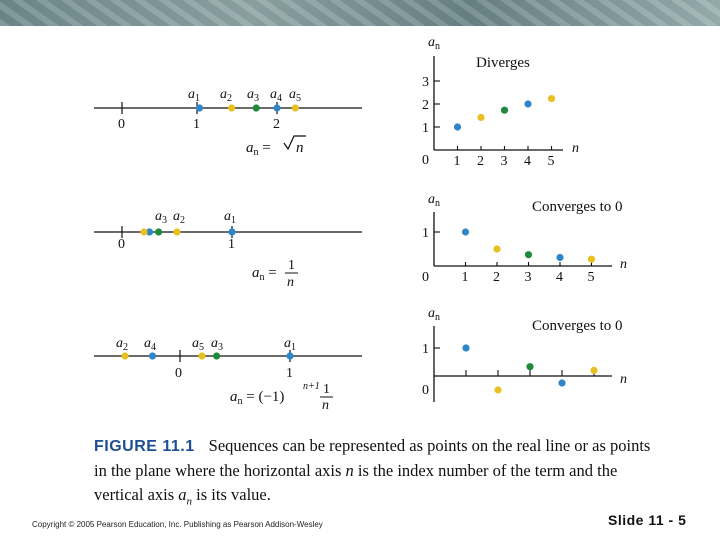  I want to click on svg-text: an =, so click(264, 274).